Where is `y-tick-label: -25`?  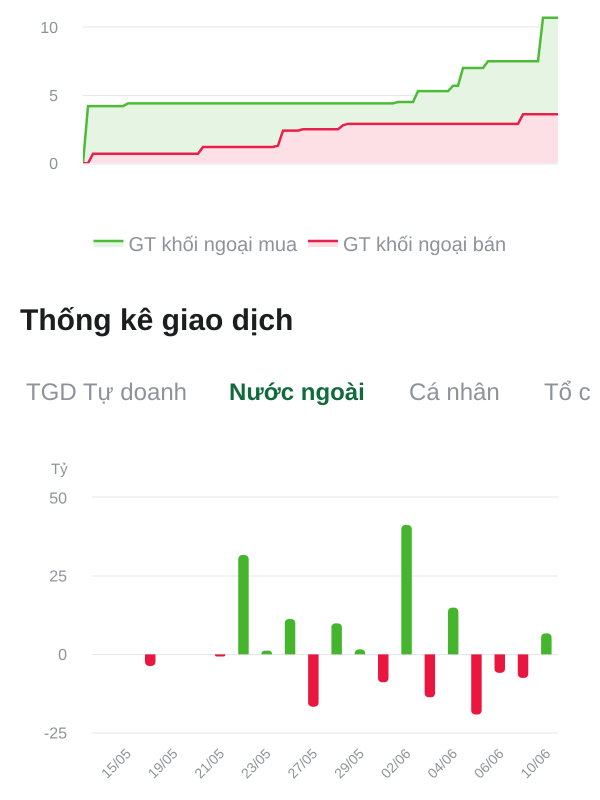
y-tick-label: -25 is located at coordinates (56, 733).